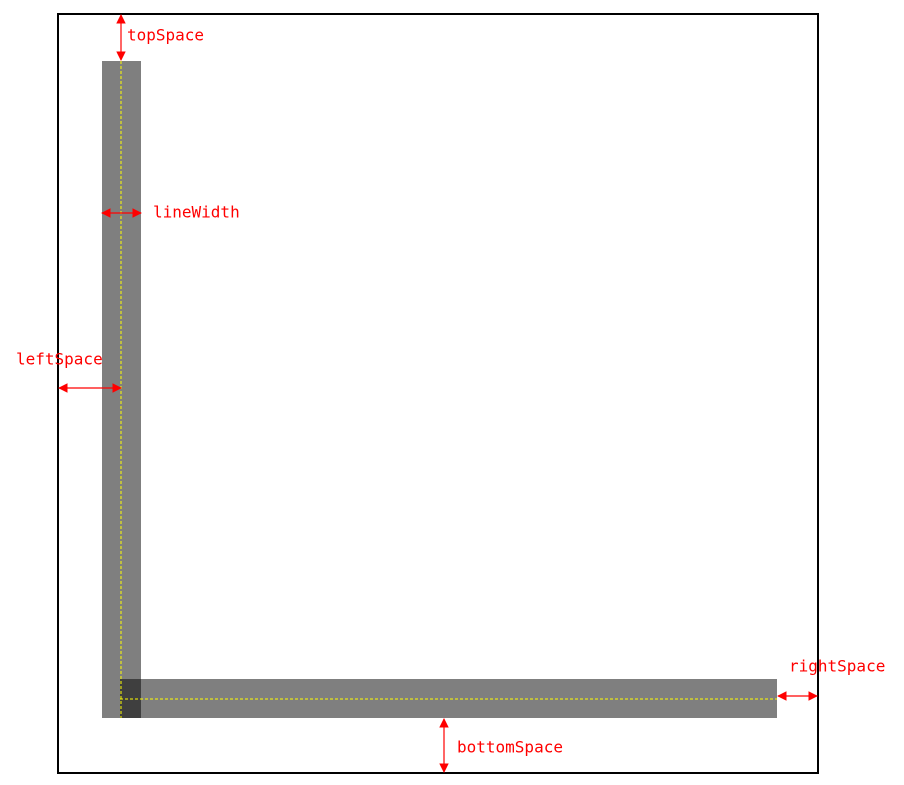 The height and width of the screenshot is (785, 904). What do you see at coordinates (448, 698) in the screenshot?
I see `horizontal-line` at bounding box center [448, 698].